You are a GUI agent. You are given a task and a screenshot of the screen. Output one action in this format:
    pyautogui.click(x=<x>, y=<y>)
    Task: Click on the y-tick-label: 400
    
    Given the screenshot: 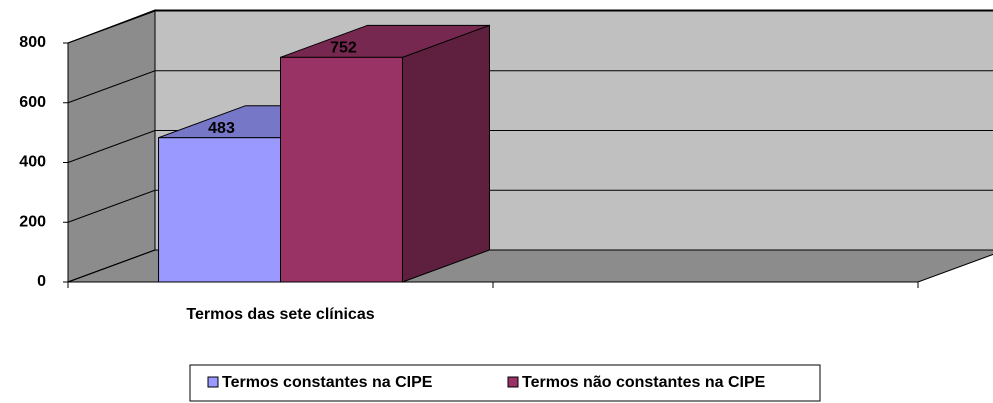 What is the action you would take?
    pyautogui.click(x=32, y=162)
    